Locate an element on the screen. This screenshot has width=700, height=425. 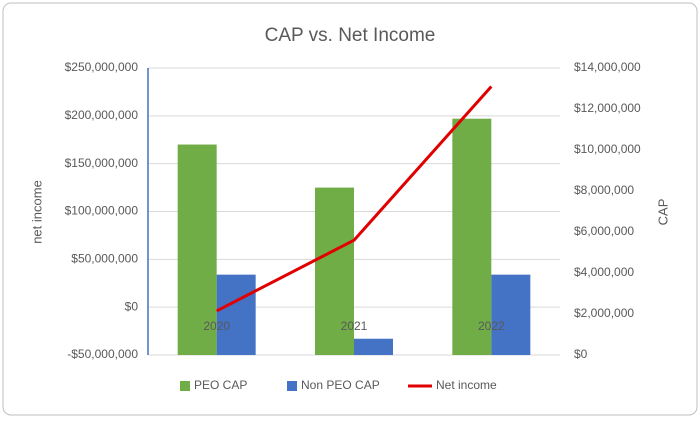
y2-tick-label: $0 is located at coordinates (581, 354).